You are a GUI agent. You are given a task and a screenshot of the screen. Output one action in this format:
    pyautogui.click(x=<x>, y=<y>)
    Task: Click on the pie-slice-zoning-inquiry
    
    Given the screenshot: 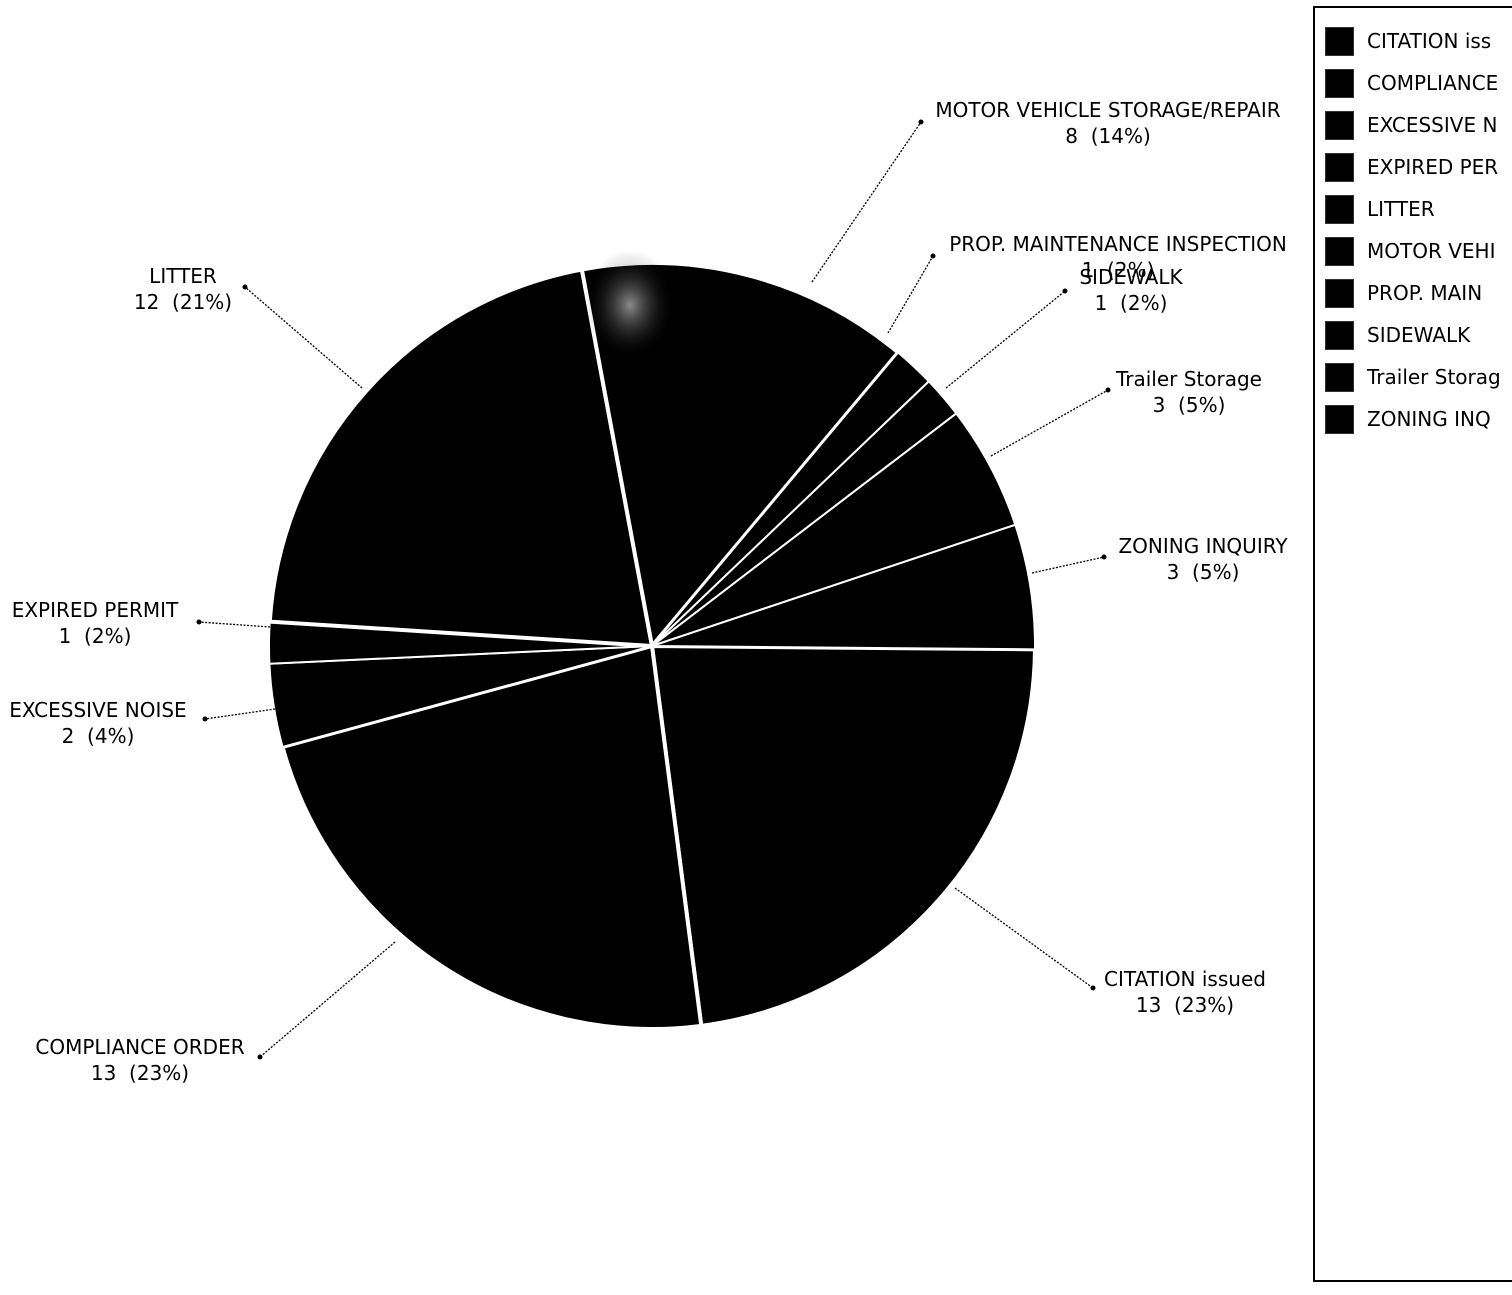 What is the action you would take?
    pyautogui.click(x=843, y=587)
    